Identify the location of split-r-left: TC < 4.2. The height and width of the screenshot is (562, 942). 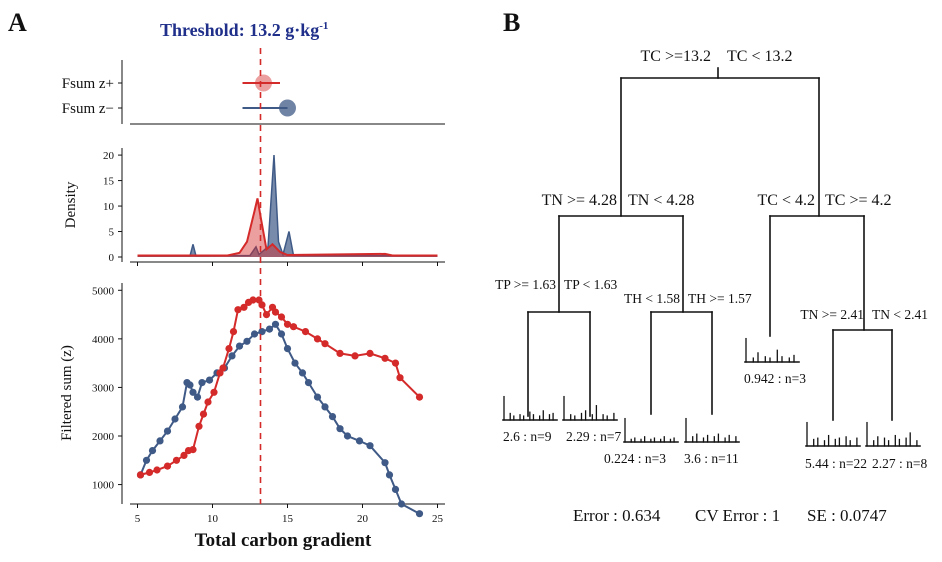
(786, 200).